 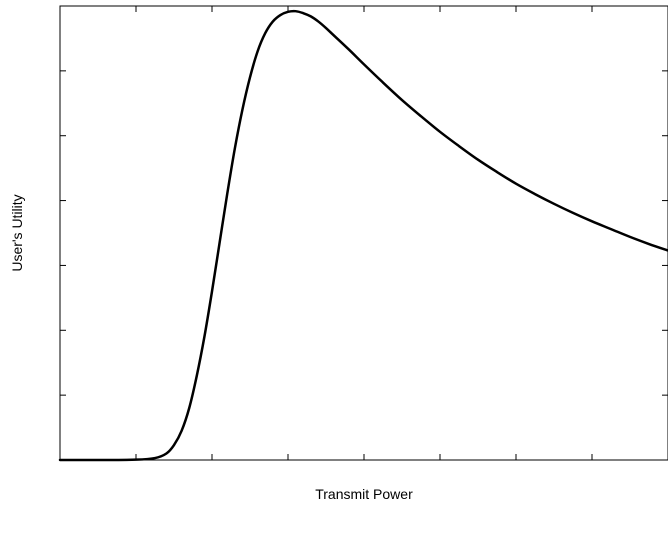 I want to click on y-axis-label: User's Utility, so click(x=17, y=232).